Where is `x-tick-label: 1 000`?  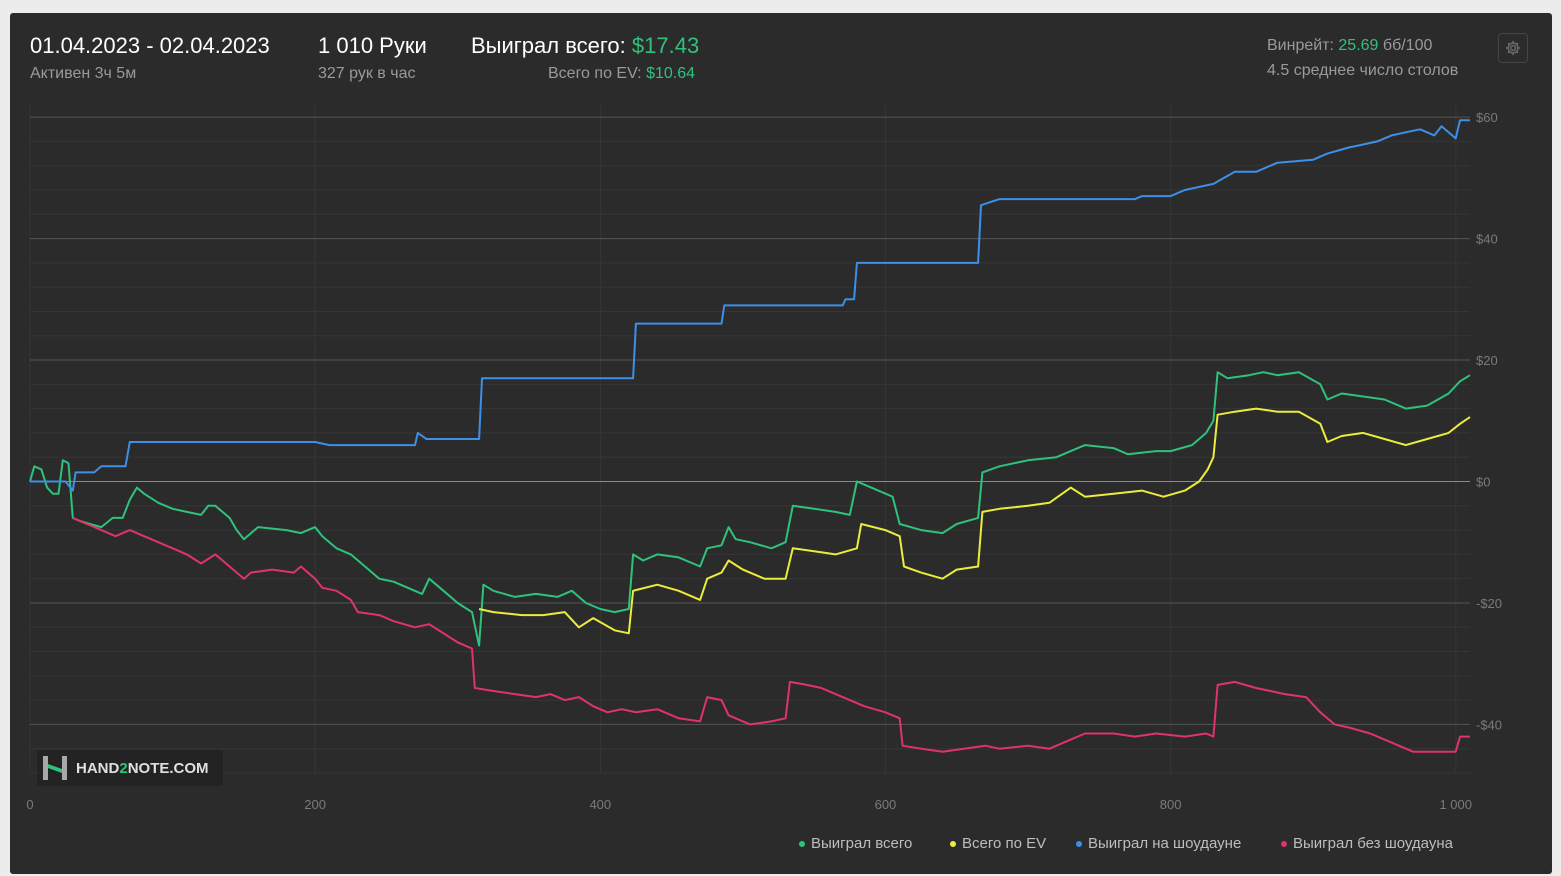
x-tick-label: 1 000 is located at coordinates (1455, 804).